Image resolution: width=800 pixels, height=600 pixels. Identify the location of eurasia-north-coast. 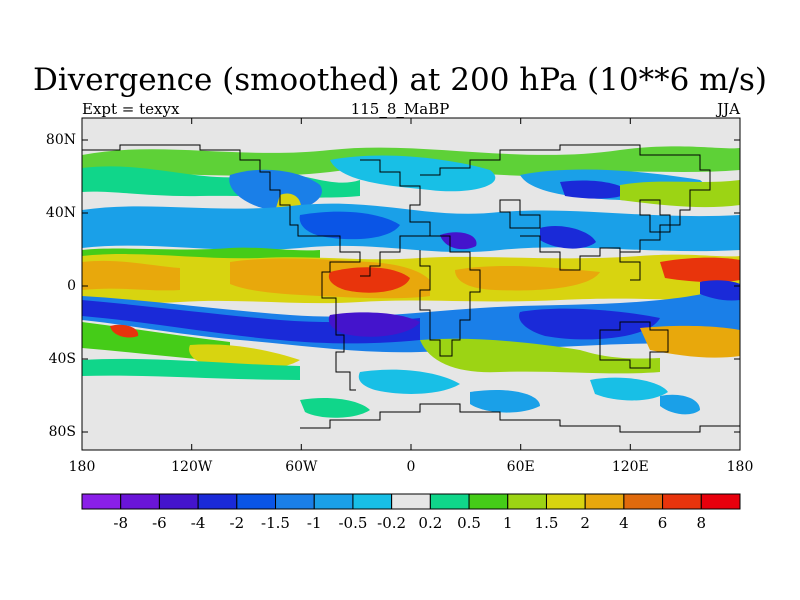
(565, 198).